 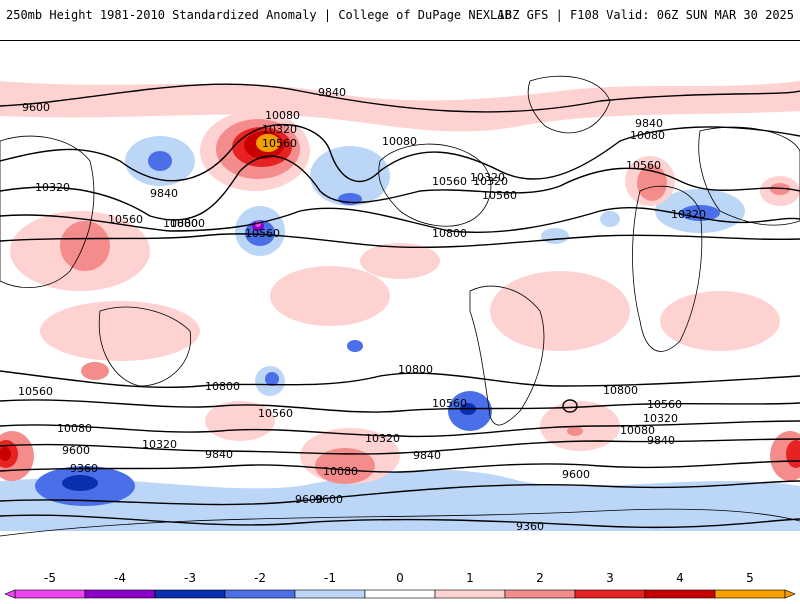 I want to click on colorbar-tick-label: 1, so click(x=470, y=578).